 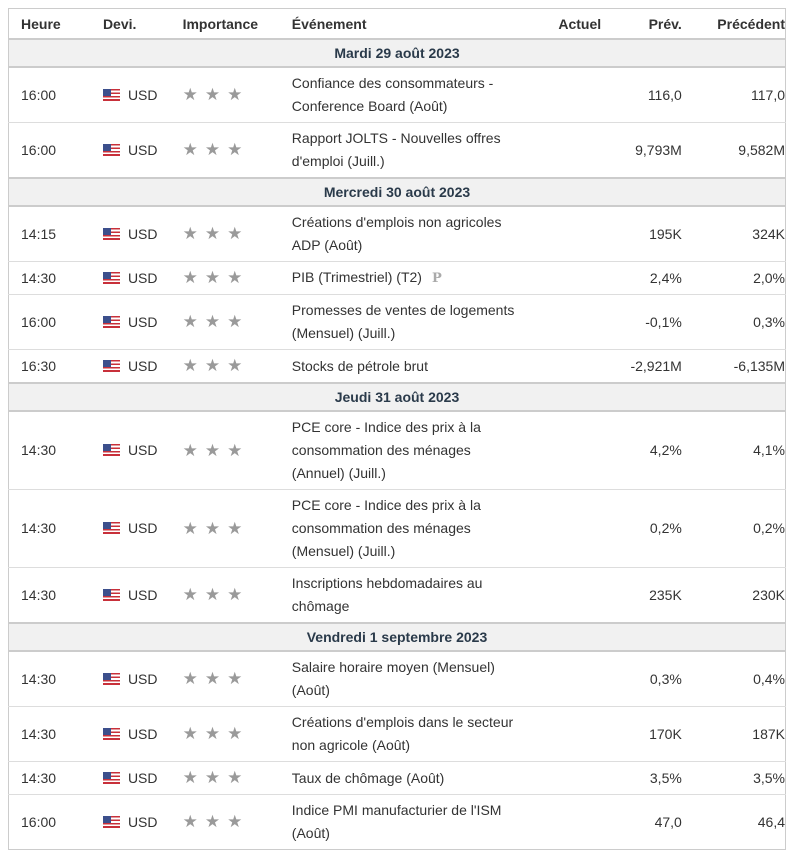 I want to click on event-name-cell: Salaire horaire moyen (Mensuel) (Août), so click(x=404, y=678).